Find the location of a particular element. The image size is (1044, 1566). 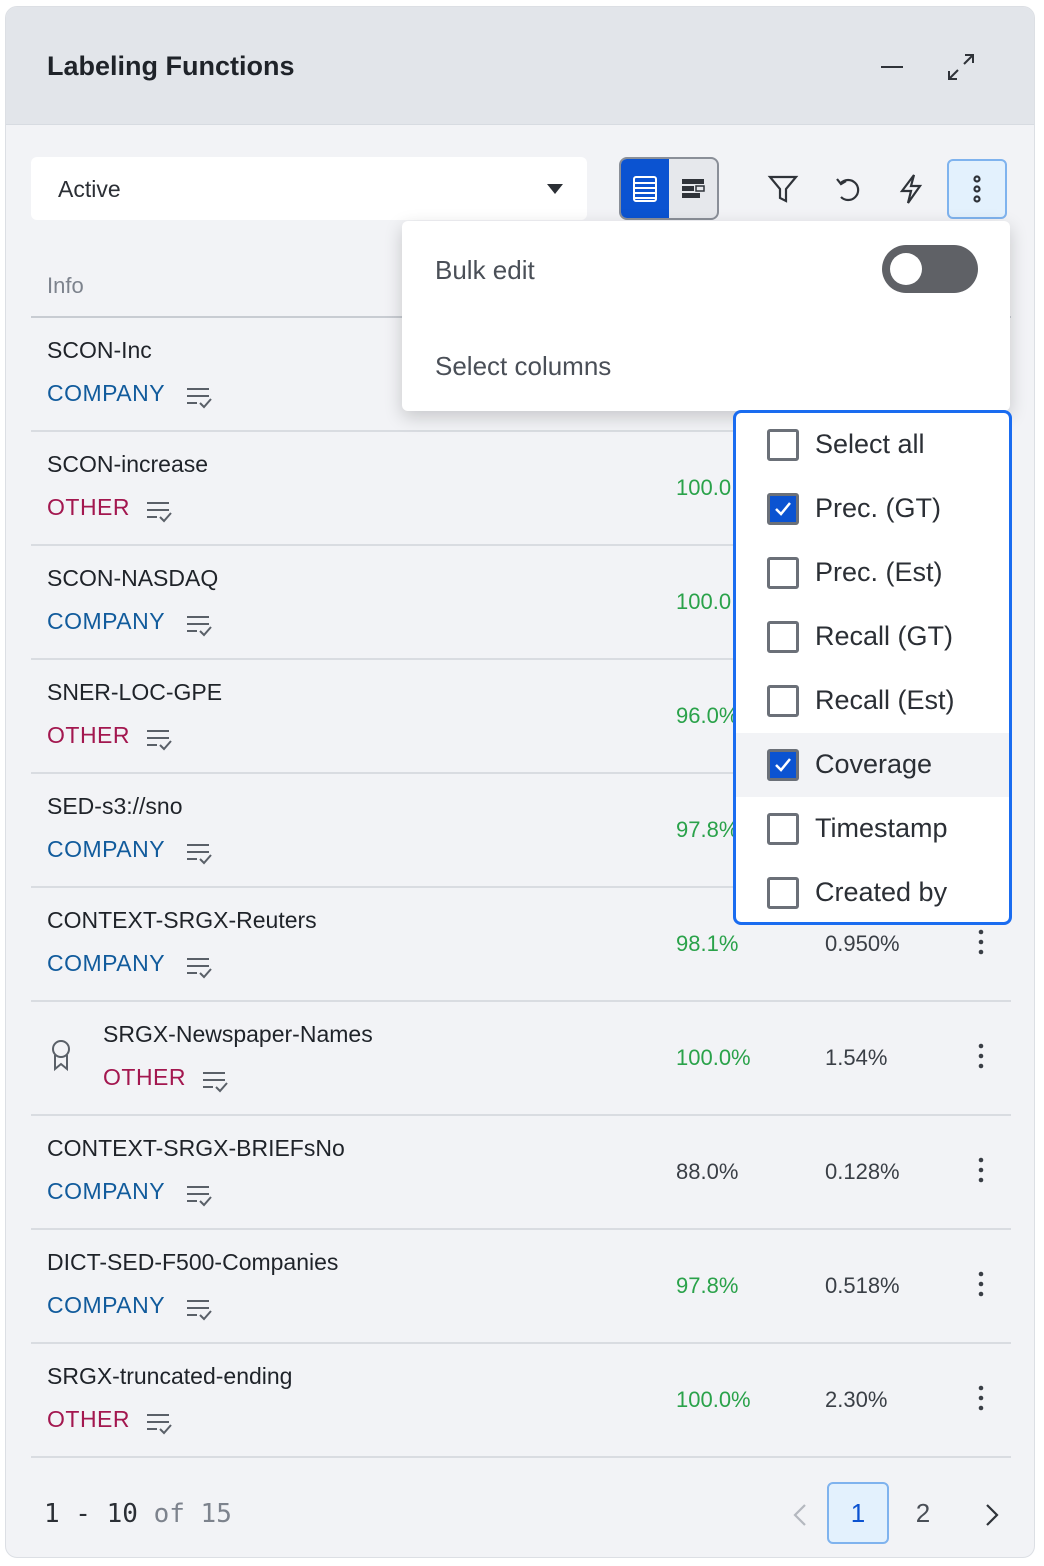

award-icon is located at coordinates (61, 1057).